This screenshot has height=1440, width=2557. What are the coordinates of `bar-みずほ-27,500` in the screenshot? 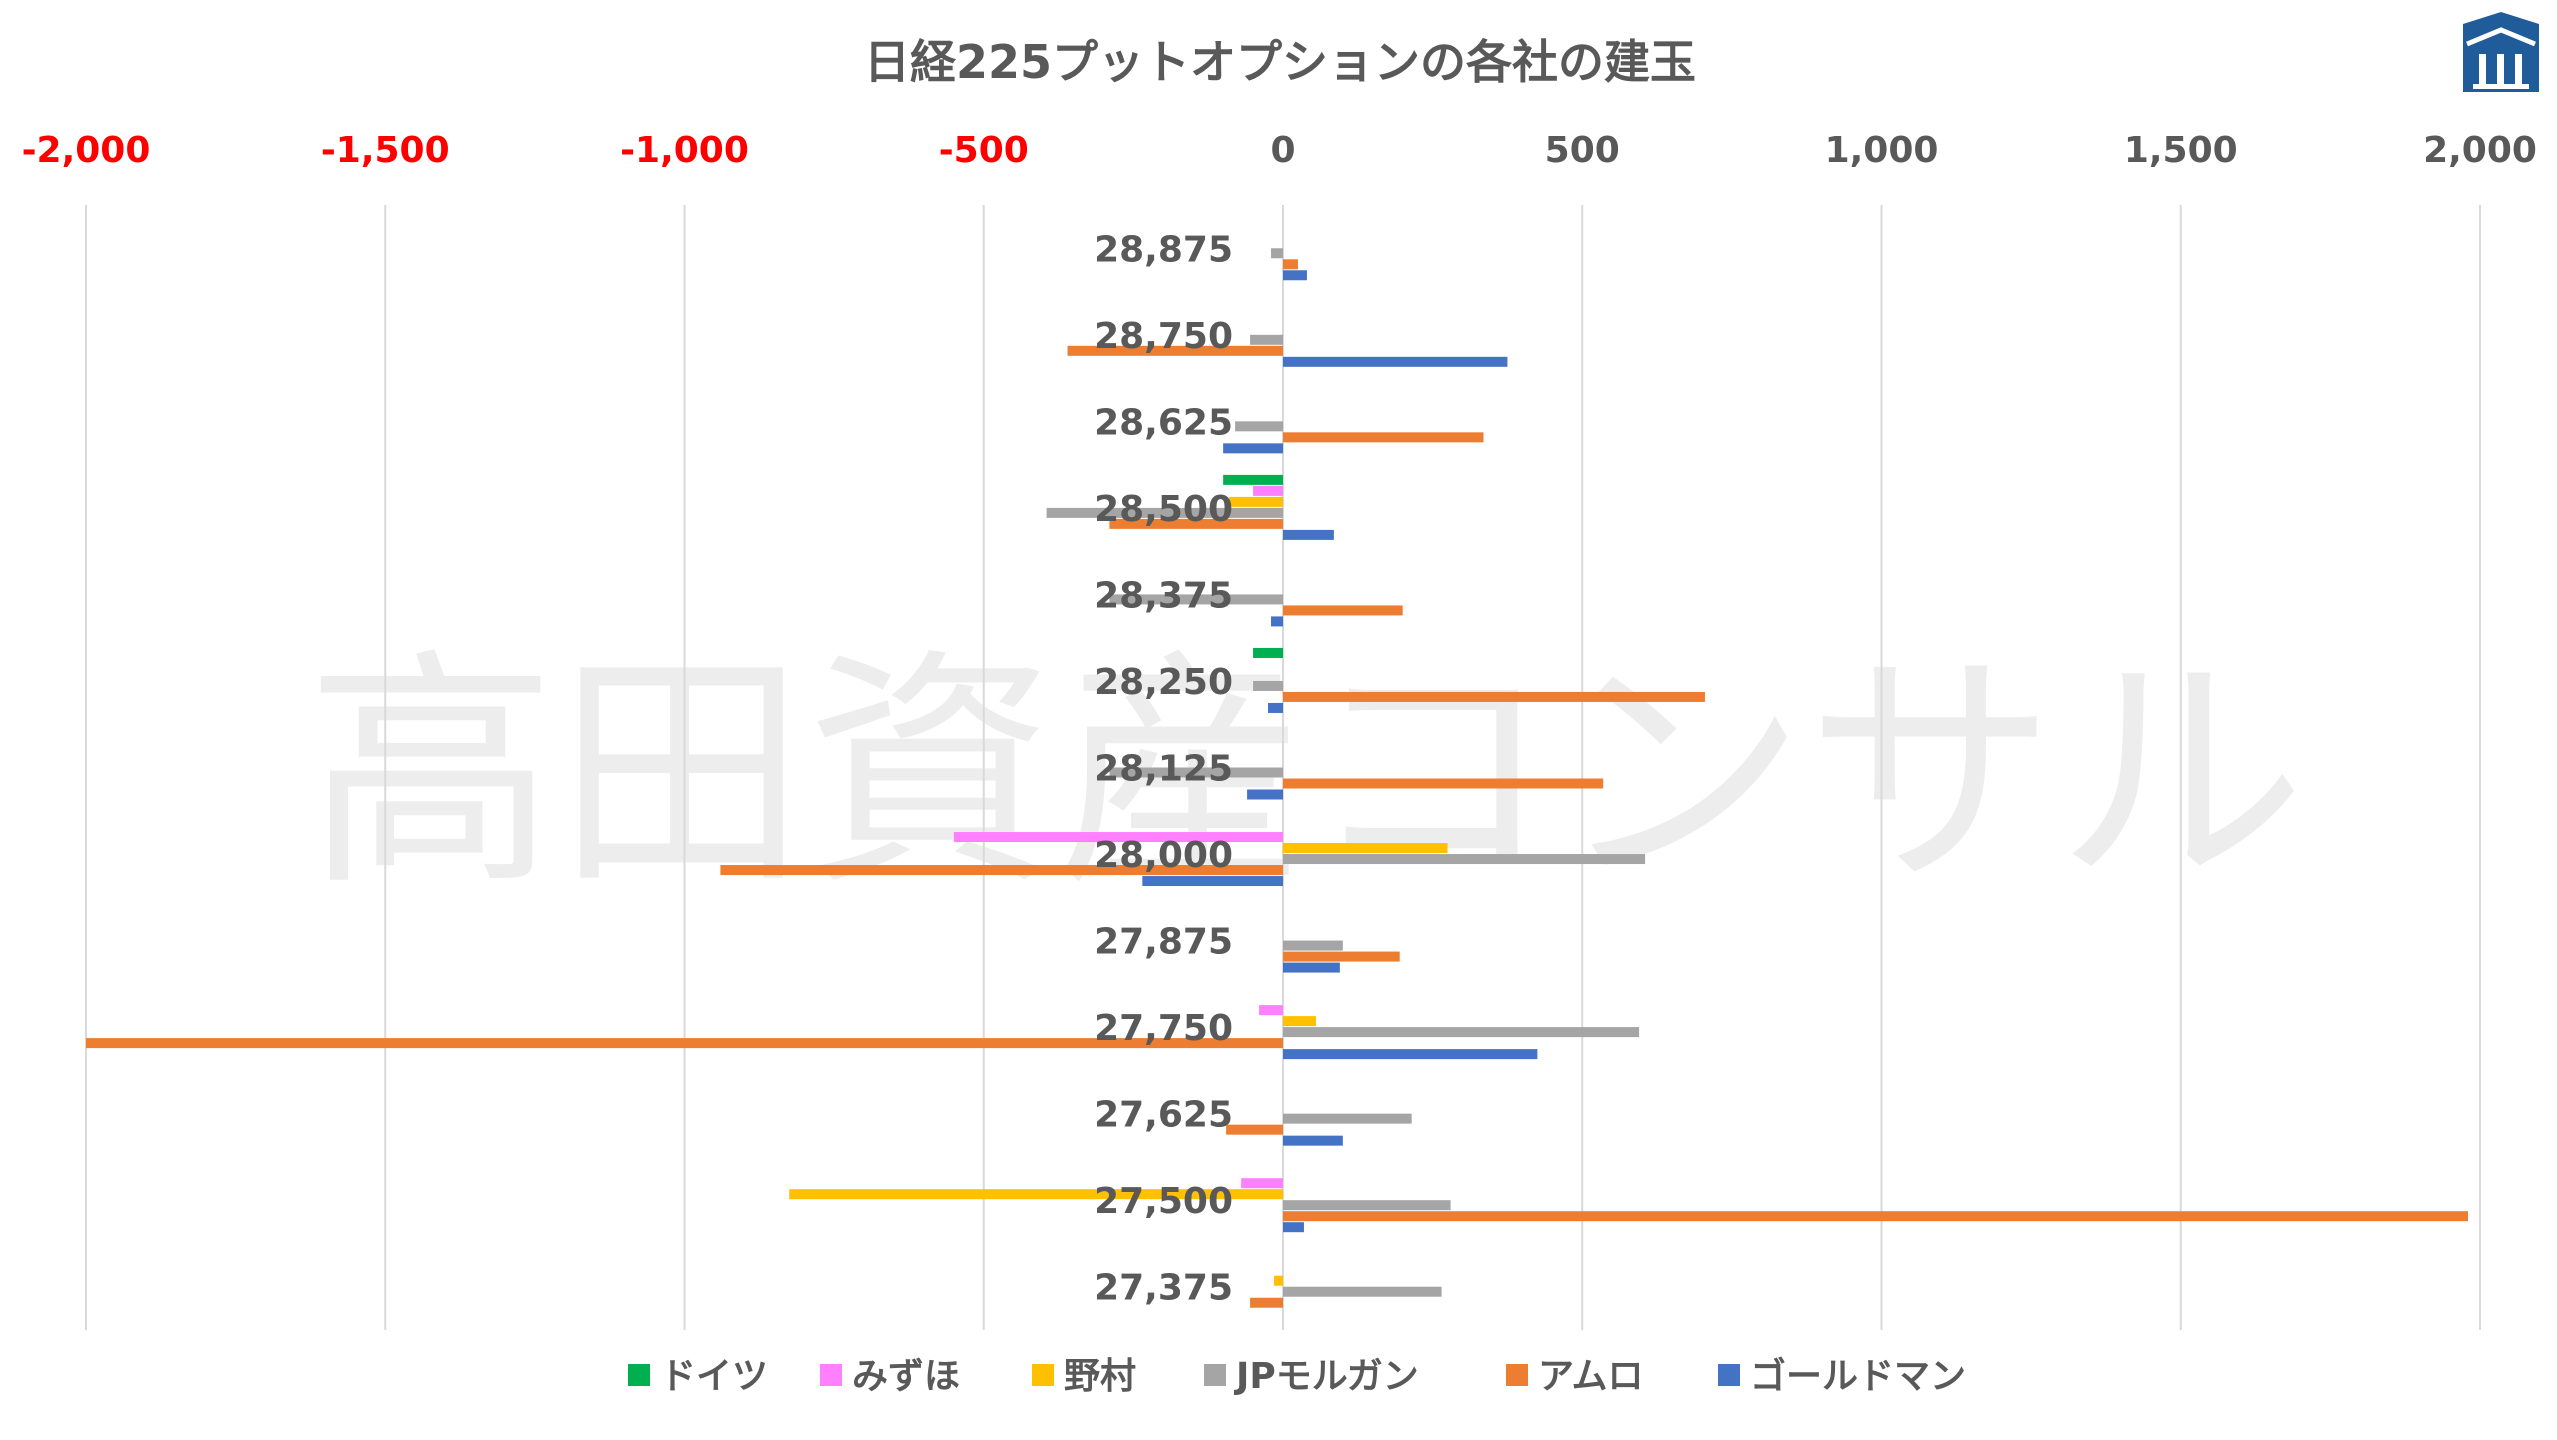 It's located at (1262, 1183).